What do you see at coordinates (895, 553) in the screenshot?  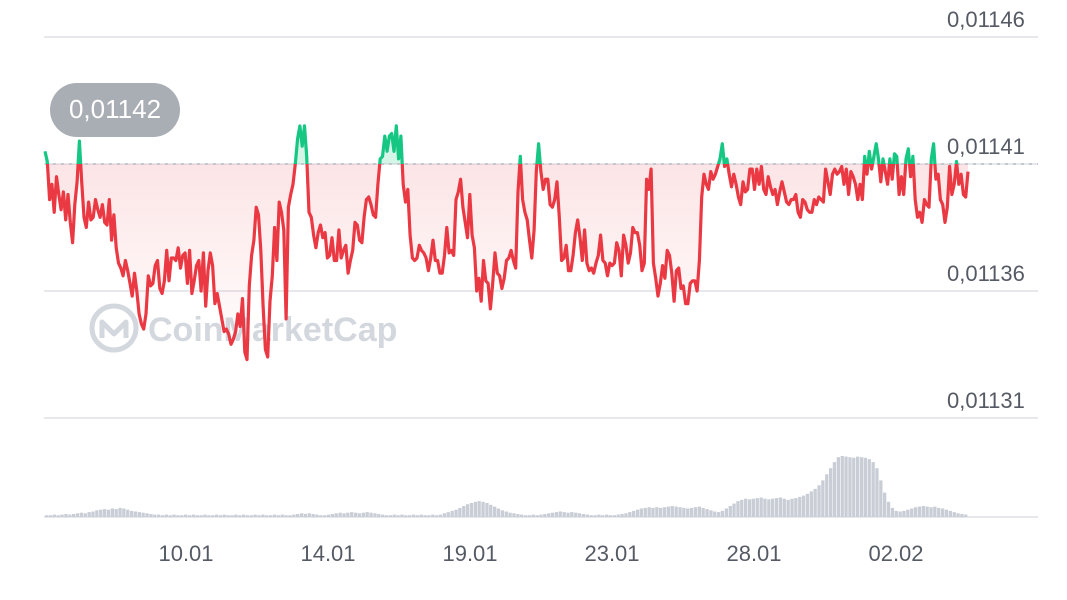 I see `x-tick-label: 02.02` at bounding box center [895, 553].